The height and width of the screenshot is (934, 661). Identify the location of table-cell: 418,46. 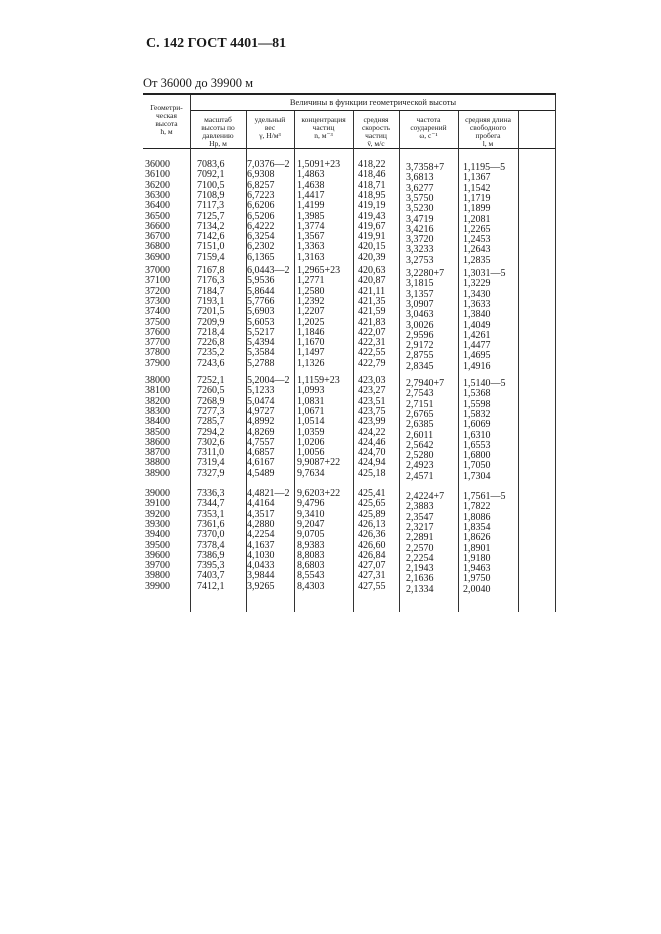
(372, 175).